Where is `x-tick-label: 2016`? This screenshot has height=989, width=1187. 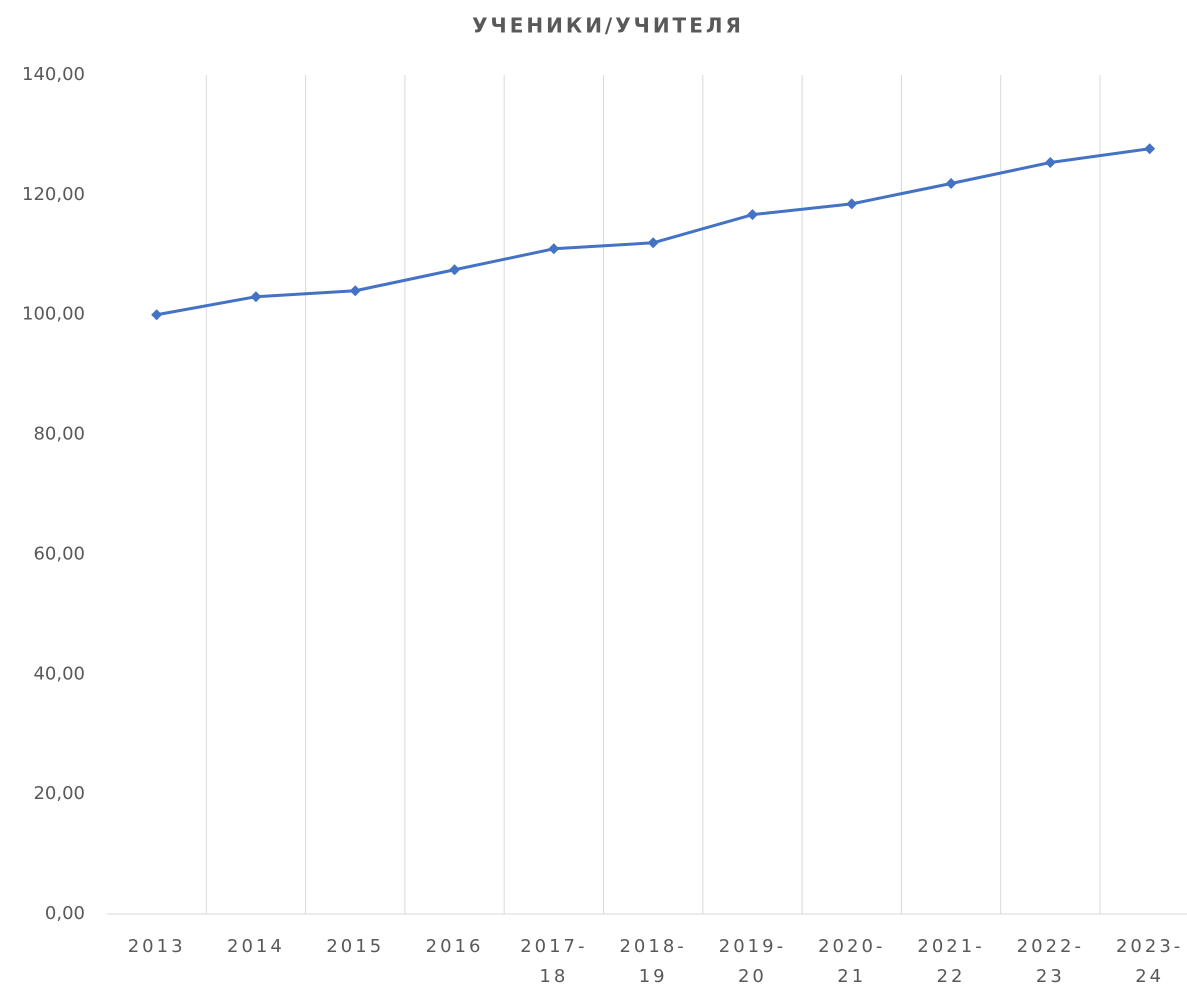 x-tick-label: 2016 is located at coordinates (454, 946).